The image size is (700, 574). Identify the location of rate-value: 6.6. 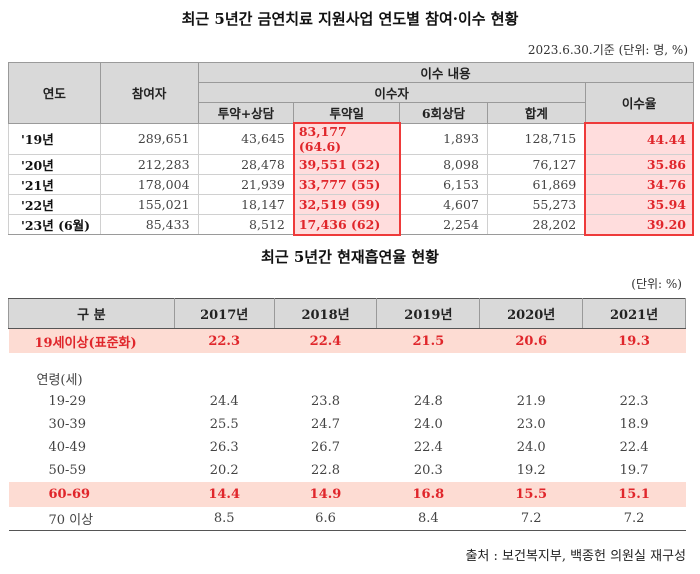
(325, 519).